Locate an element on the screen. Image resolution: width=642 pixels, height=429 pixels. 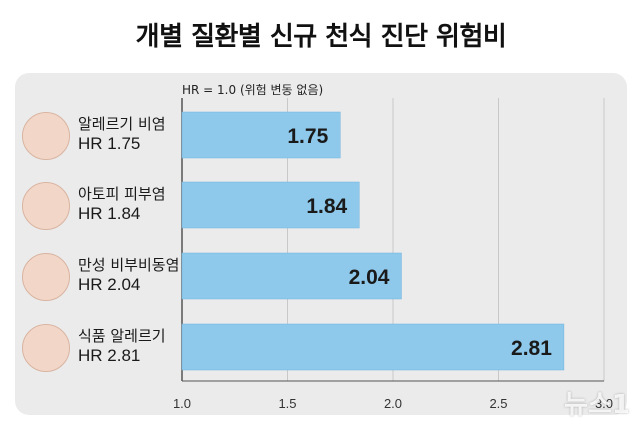
skin-icon is located at coordinates (46, 206).